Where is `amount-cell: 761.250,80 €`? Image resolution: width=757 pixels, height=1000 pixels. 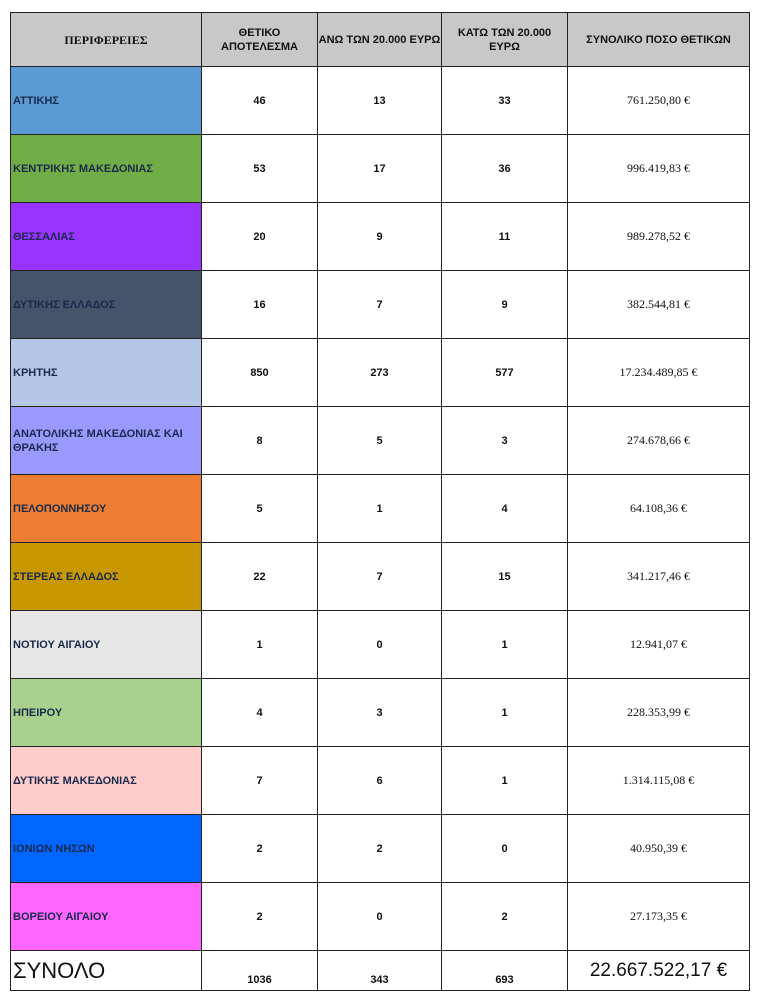
amount-cell: 761.250,80 € is located at coordinates (658, 100).